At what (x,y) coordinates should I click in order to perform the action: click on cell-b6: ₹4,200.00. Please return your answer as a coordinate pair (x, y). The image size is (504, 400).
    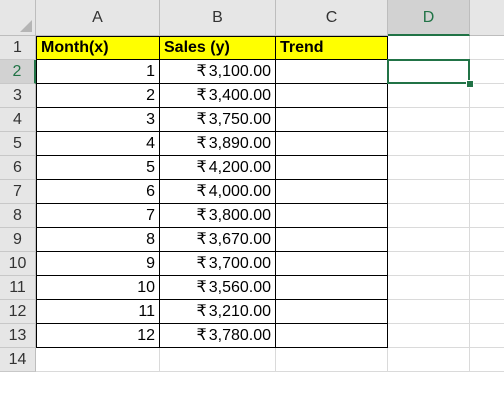
    Looking at the image, I should click on (218, 168).